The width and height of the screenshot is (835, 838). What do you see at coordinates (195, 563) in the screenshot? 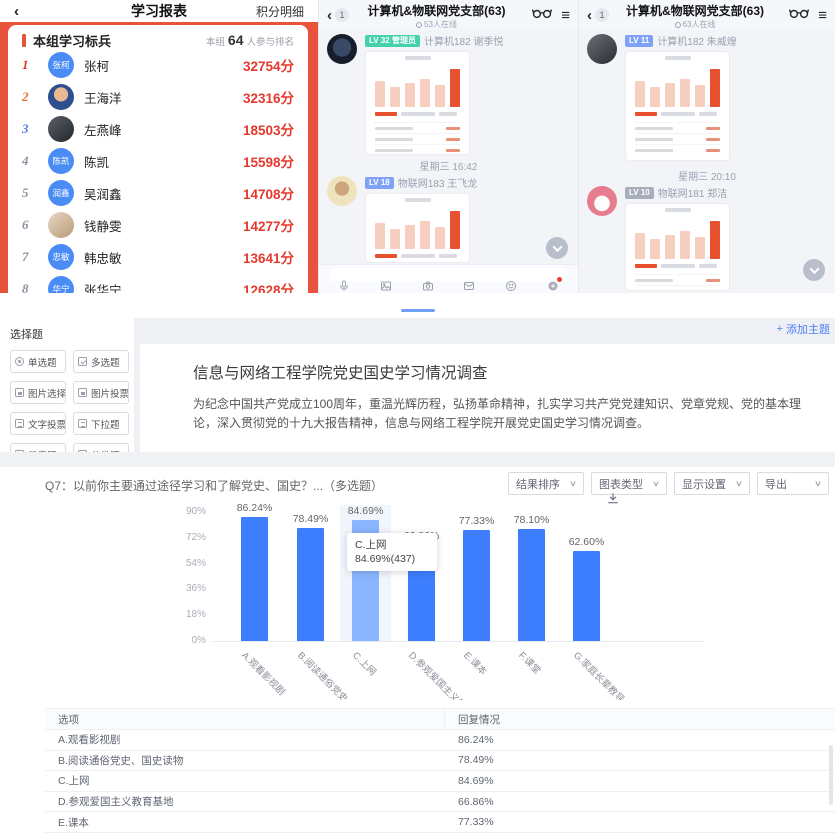
I see `y-axis-tick: 54%` at bounding box center [195, 563].